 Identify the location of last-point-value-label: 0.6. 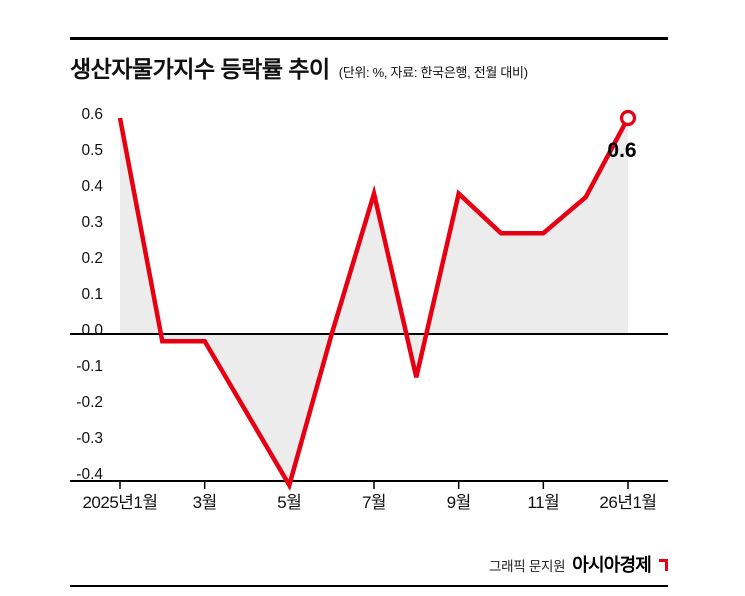
(621, 150).